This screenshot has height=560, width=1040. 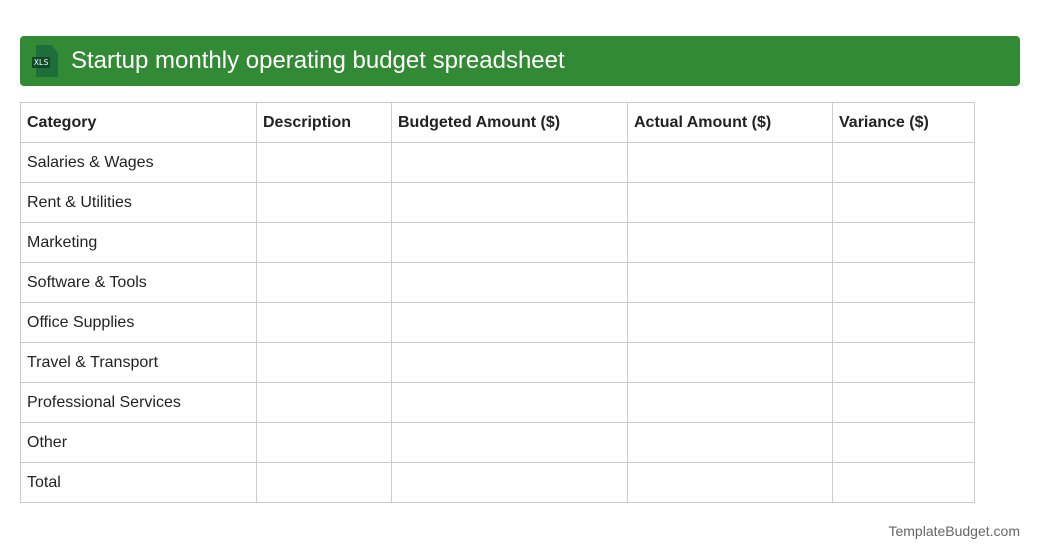 I want to click on table-row: Total, so click(x=497, y=482).